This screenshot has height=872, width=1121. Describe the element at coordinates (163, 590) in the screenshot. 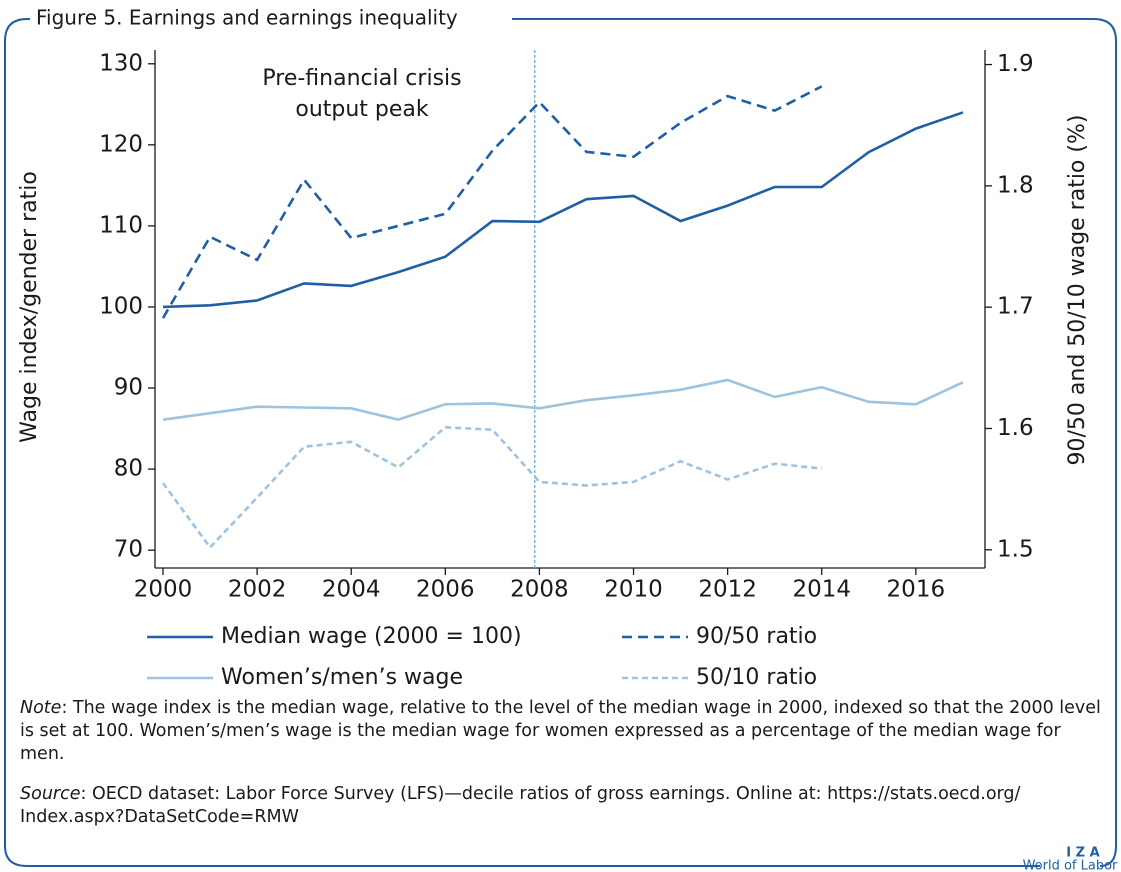

I see `x-tick-label: 2000` at that location.